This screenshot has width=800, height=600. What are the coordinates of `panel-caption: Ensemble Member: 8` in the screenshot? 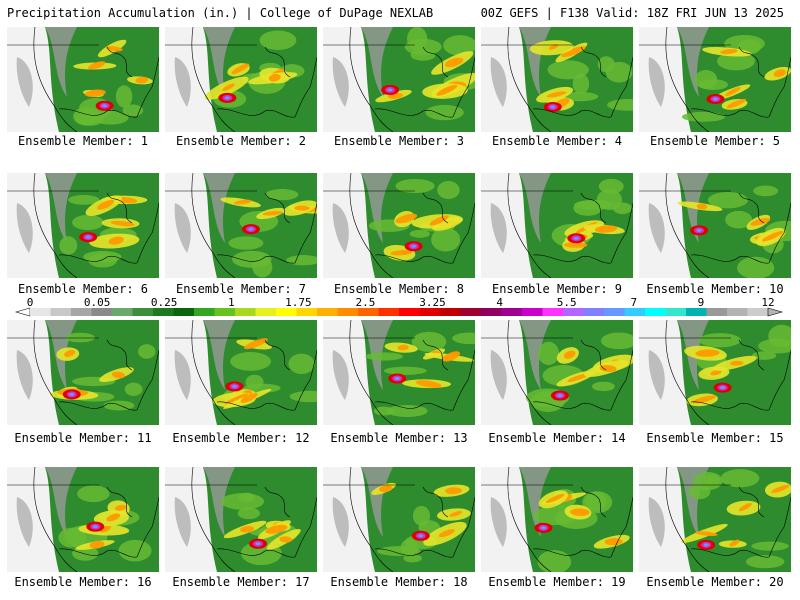 It's located at (399, 289).